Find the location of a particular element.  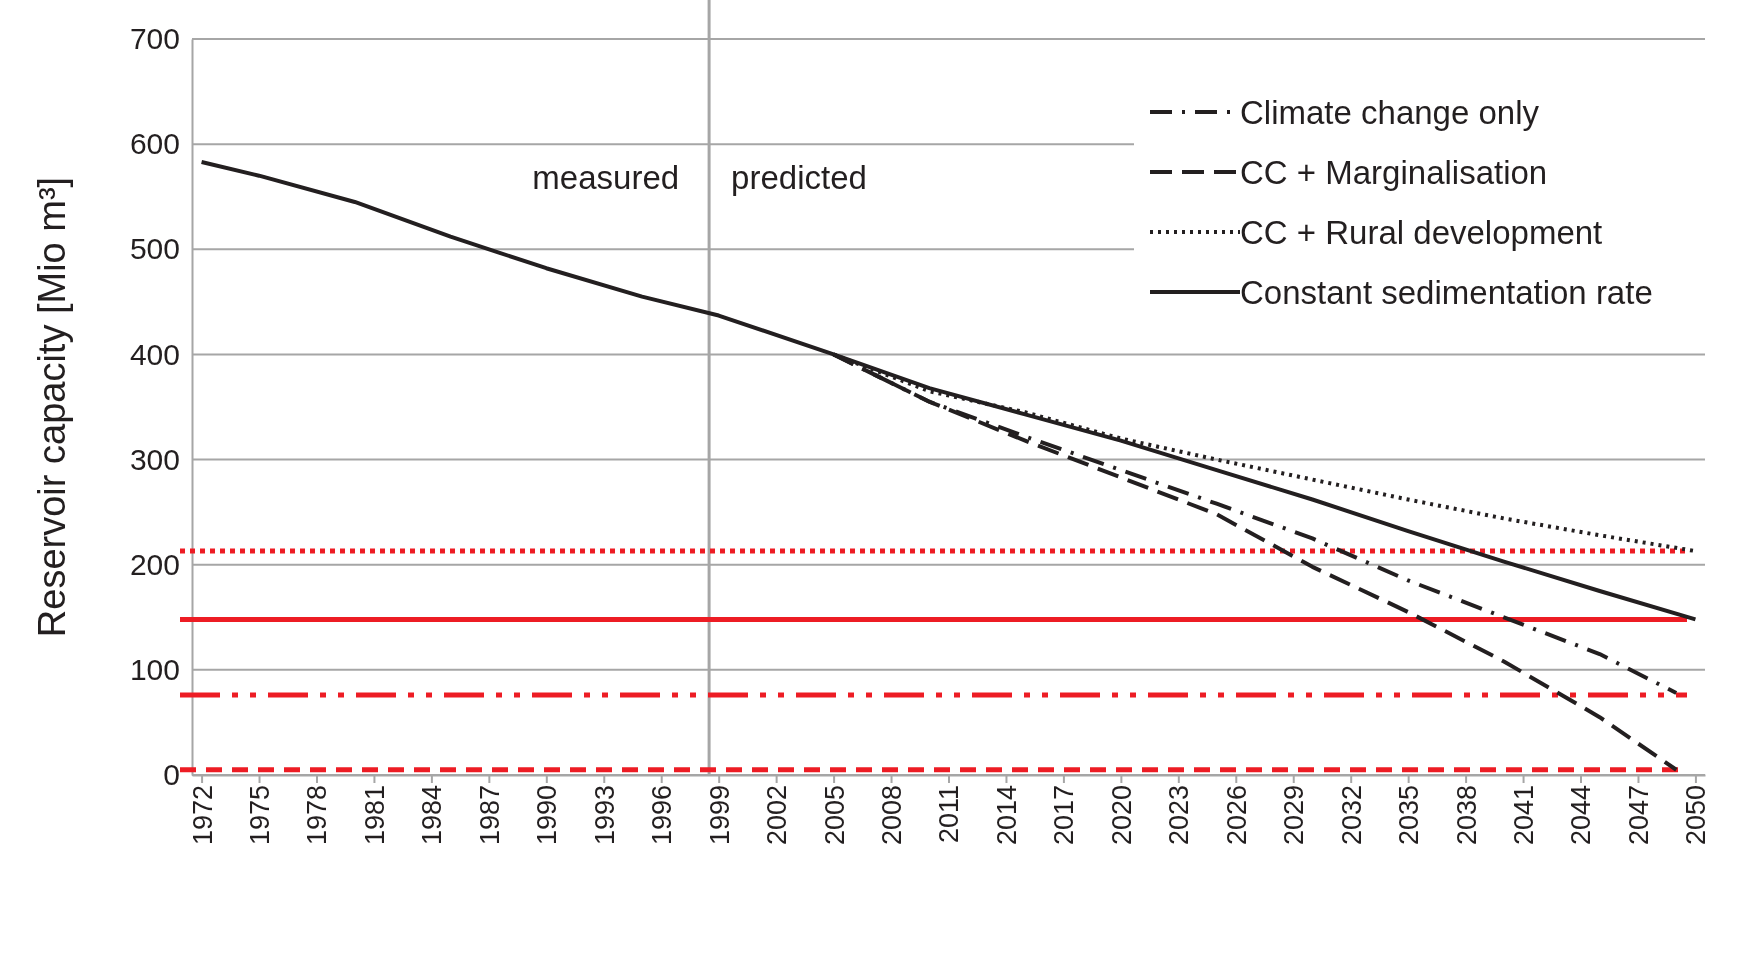

x-tick-label: 2008 is located at coordinates (891, 815).